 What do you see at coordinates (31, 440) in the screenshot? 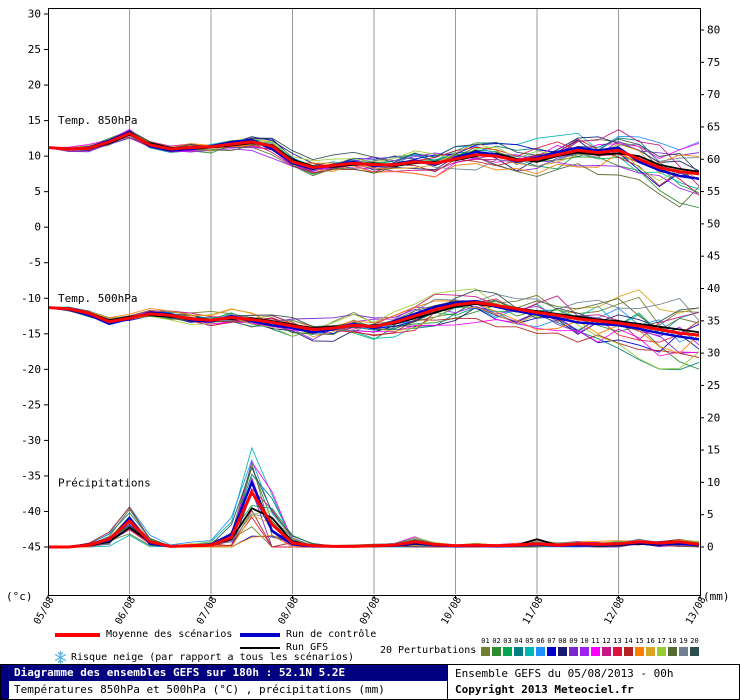
I see `svg-text: -30` at bounding box center [31, 440].